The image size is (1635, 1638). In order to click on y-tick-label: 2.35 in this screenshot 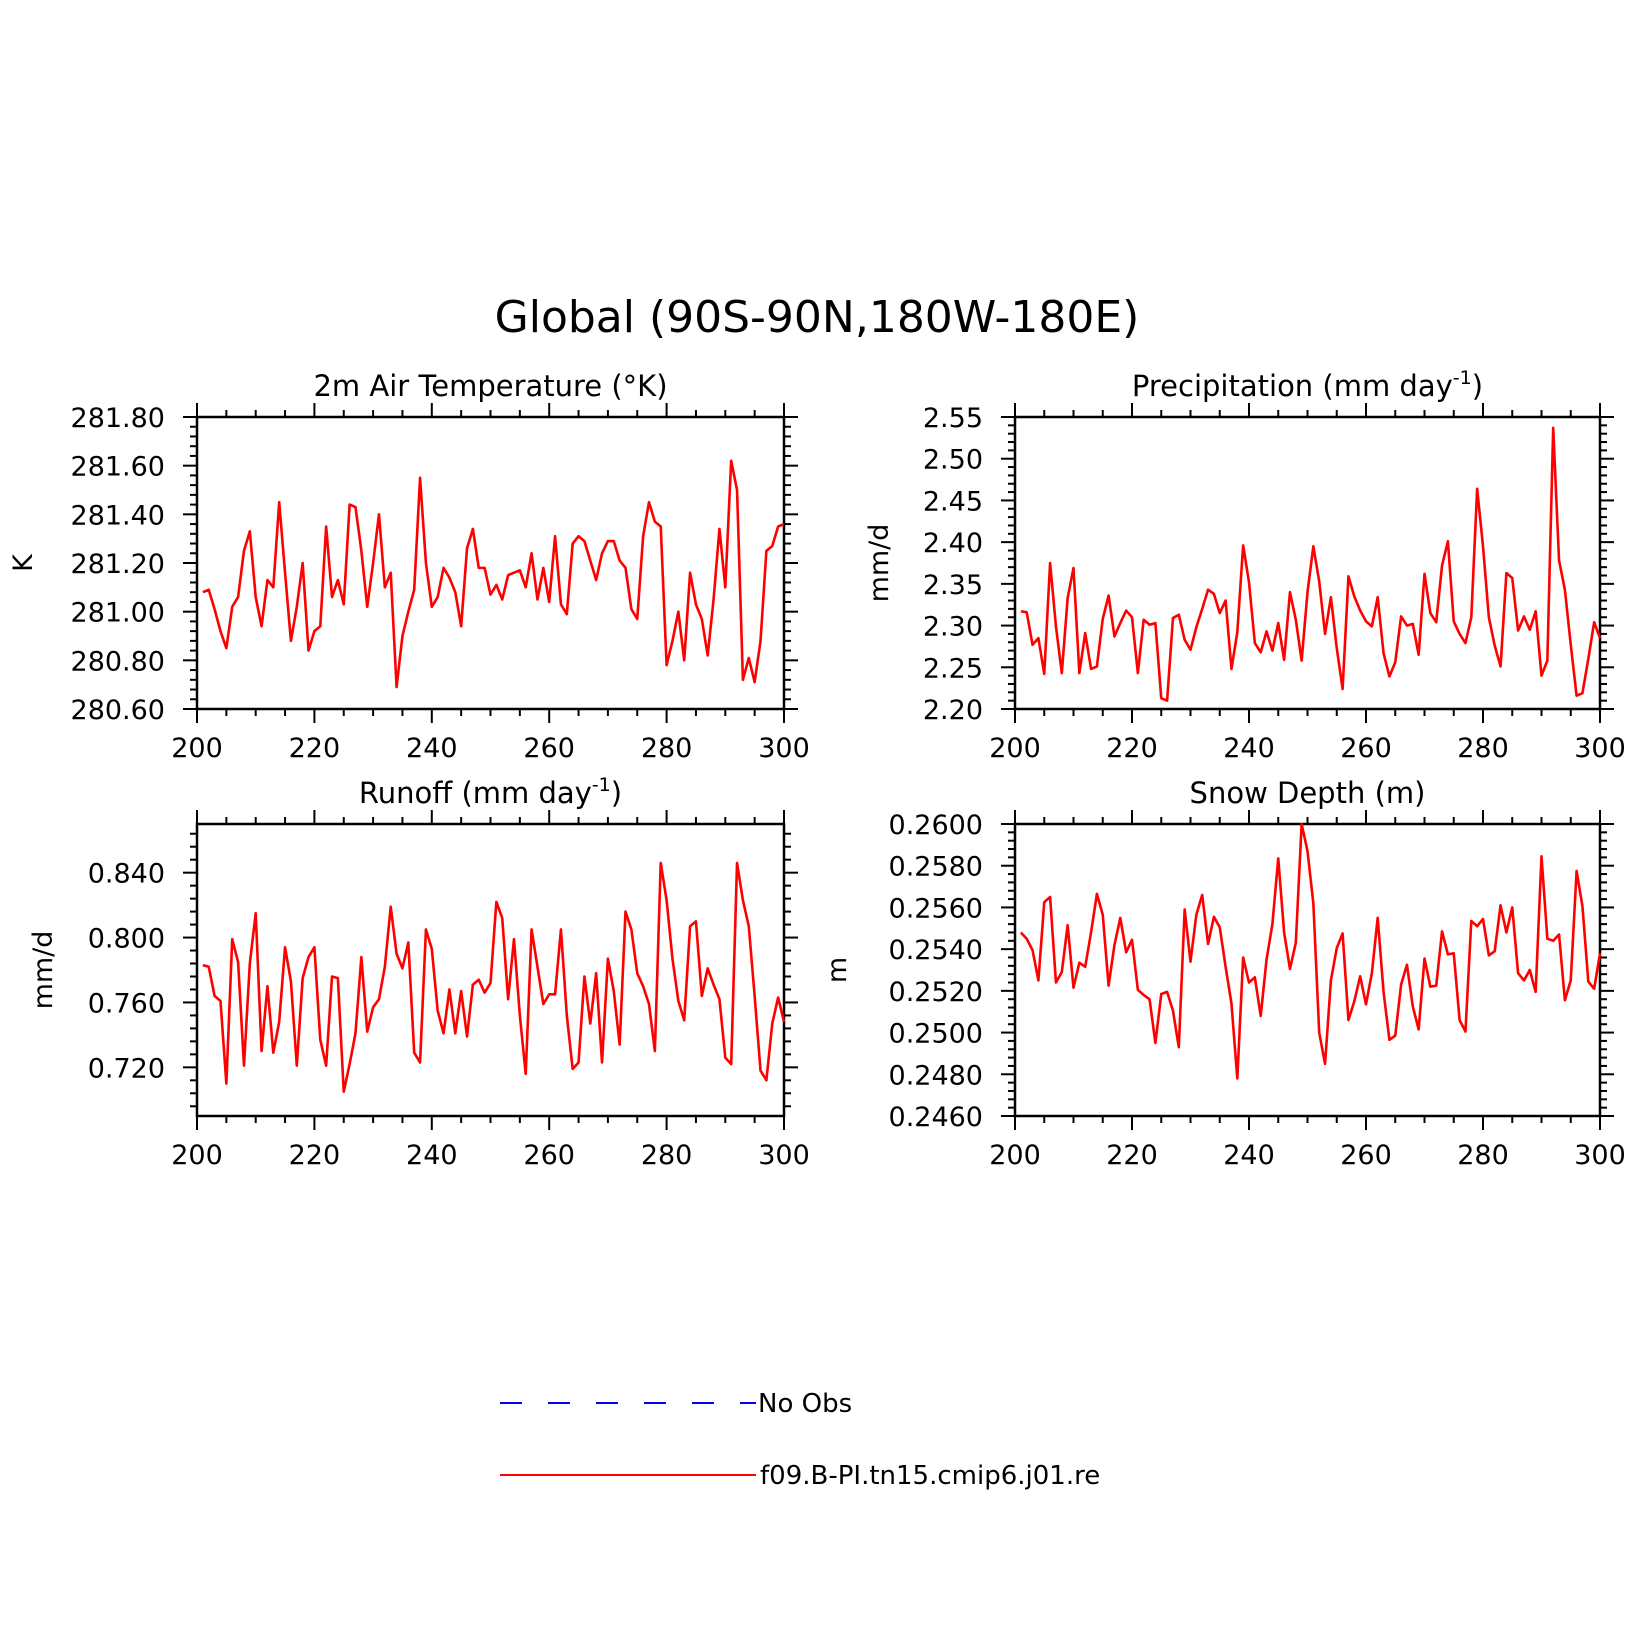, I will do `click(953, 585)`.